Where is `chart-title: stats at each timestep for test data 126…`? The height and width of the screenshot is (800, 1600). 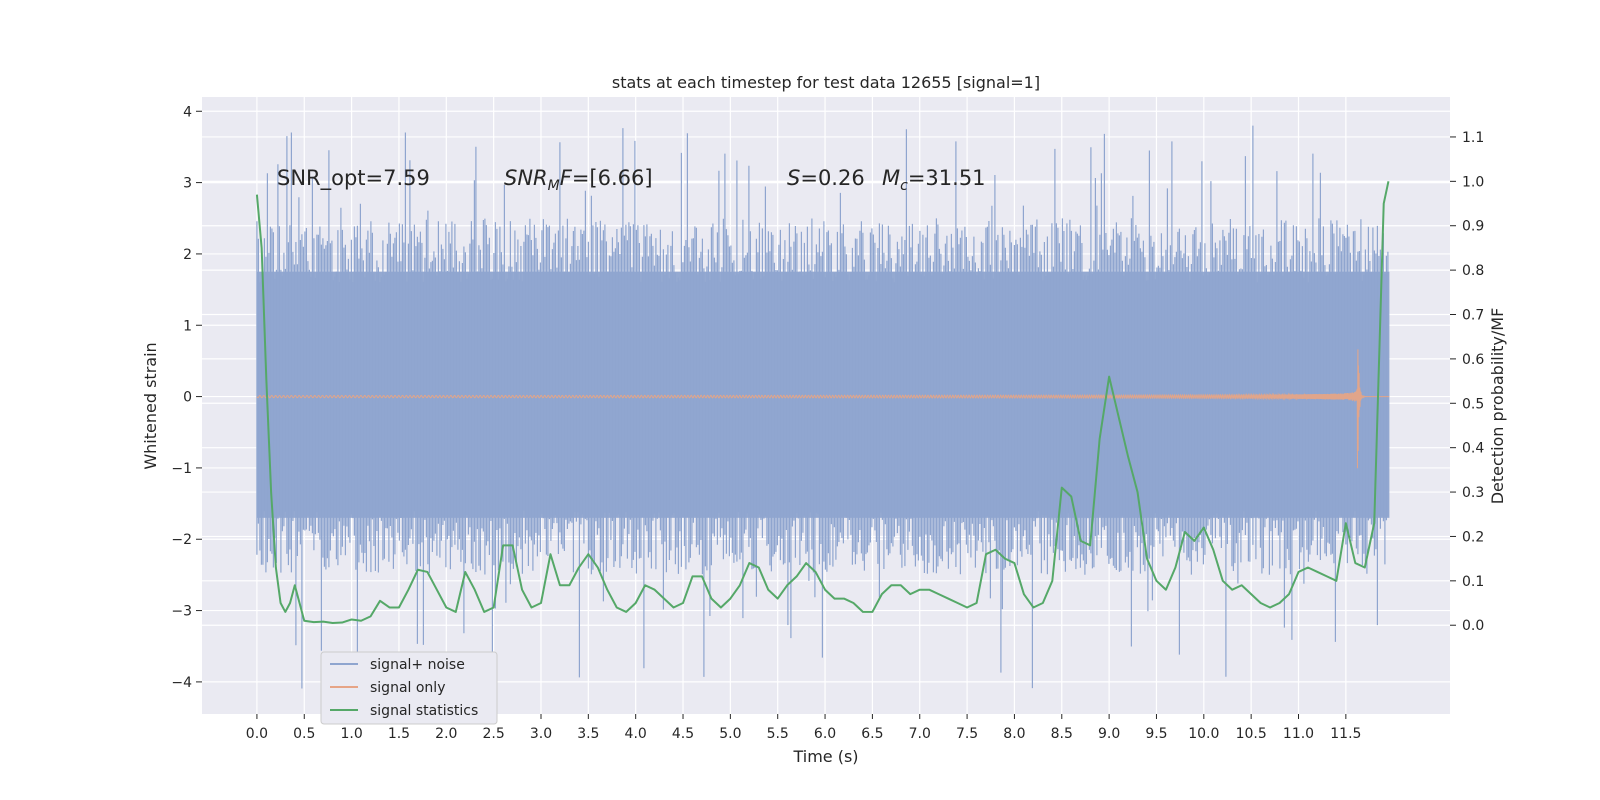
chart-title: stats at each timestep for test data 126… is located at coordinates (826, 82).